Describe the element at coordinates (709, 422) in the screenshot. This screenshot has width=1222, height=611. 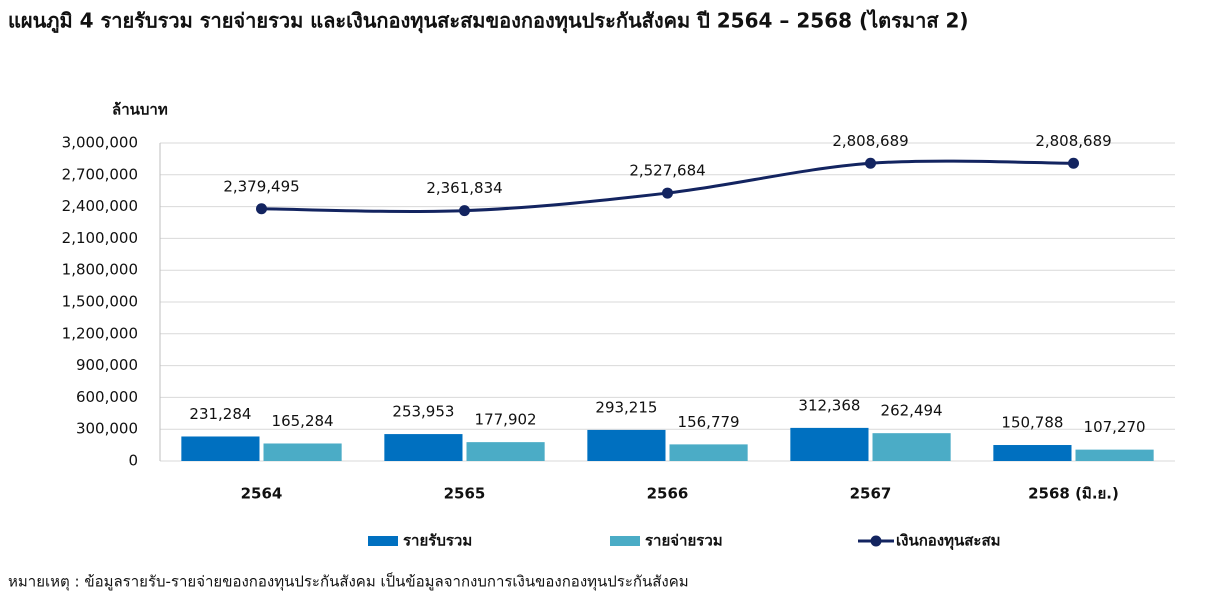
I see `bar-value-label: 156,779` at that location.